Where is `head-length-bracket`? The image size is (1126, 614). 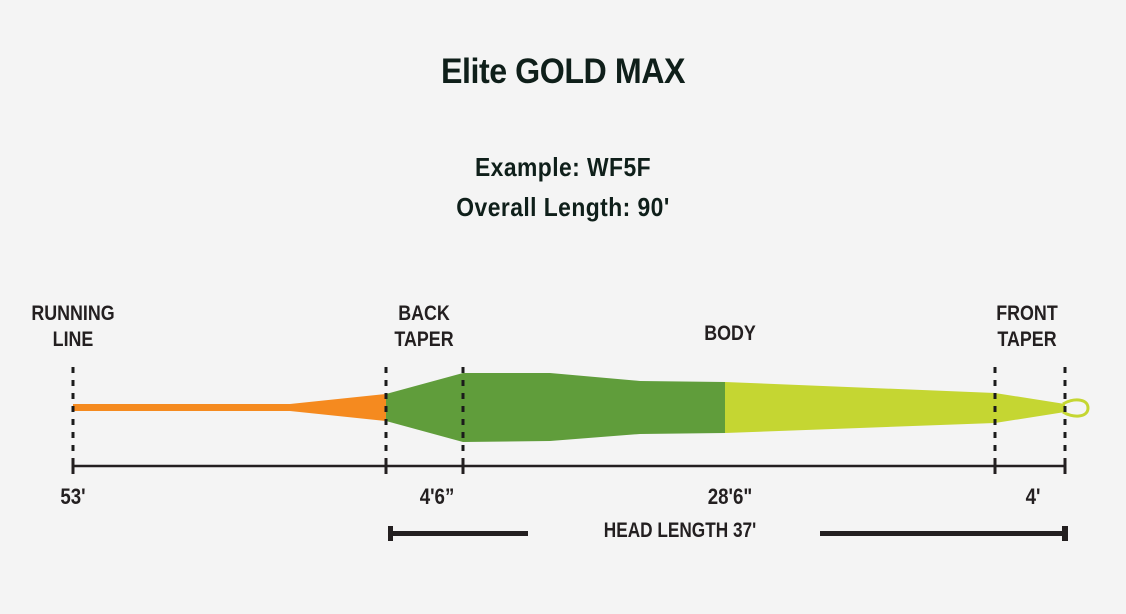
head-length-bracket is located at coordinates (728, 533).